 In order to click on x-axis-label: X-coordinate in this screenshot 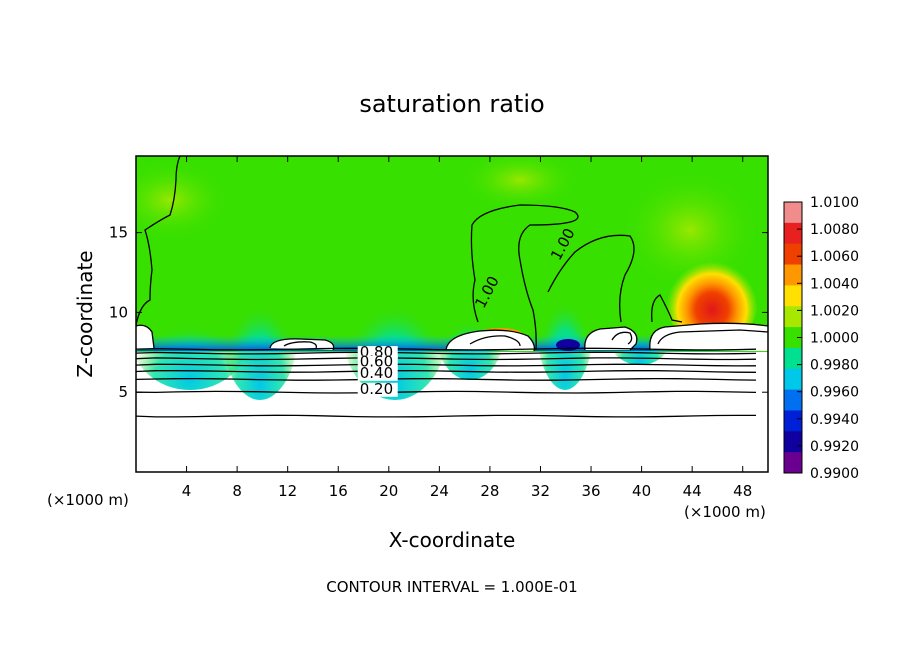, I will do `click(452, 540)`.